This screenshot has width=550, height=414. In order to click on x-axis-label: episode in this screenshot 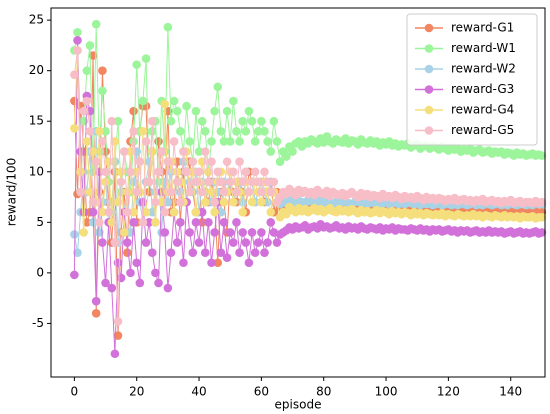, I will do `click(298, 405)`.